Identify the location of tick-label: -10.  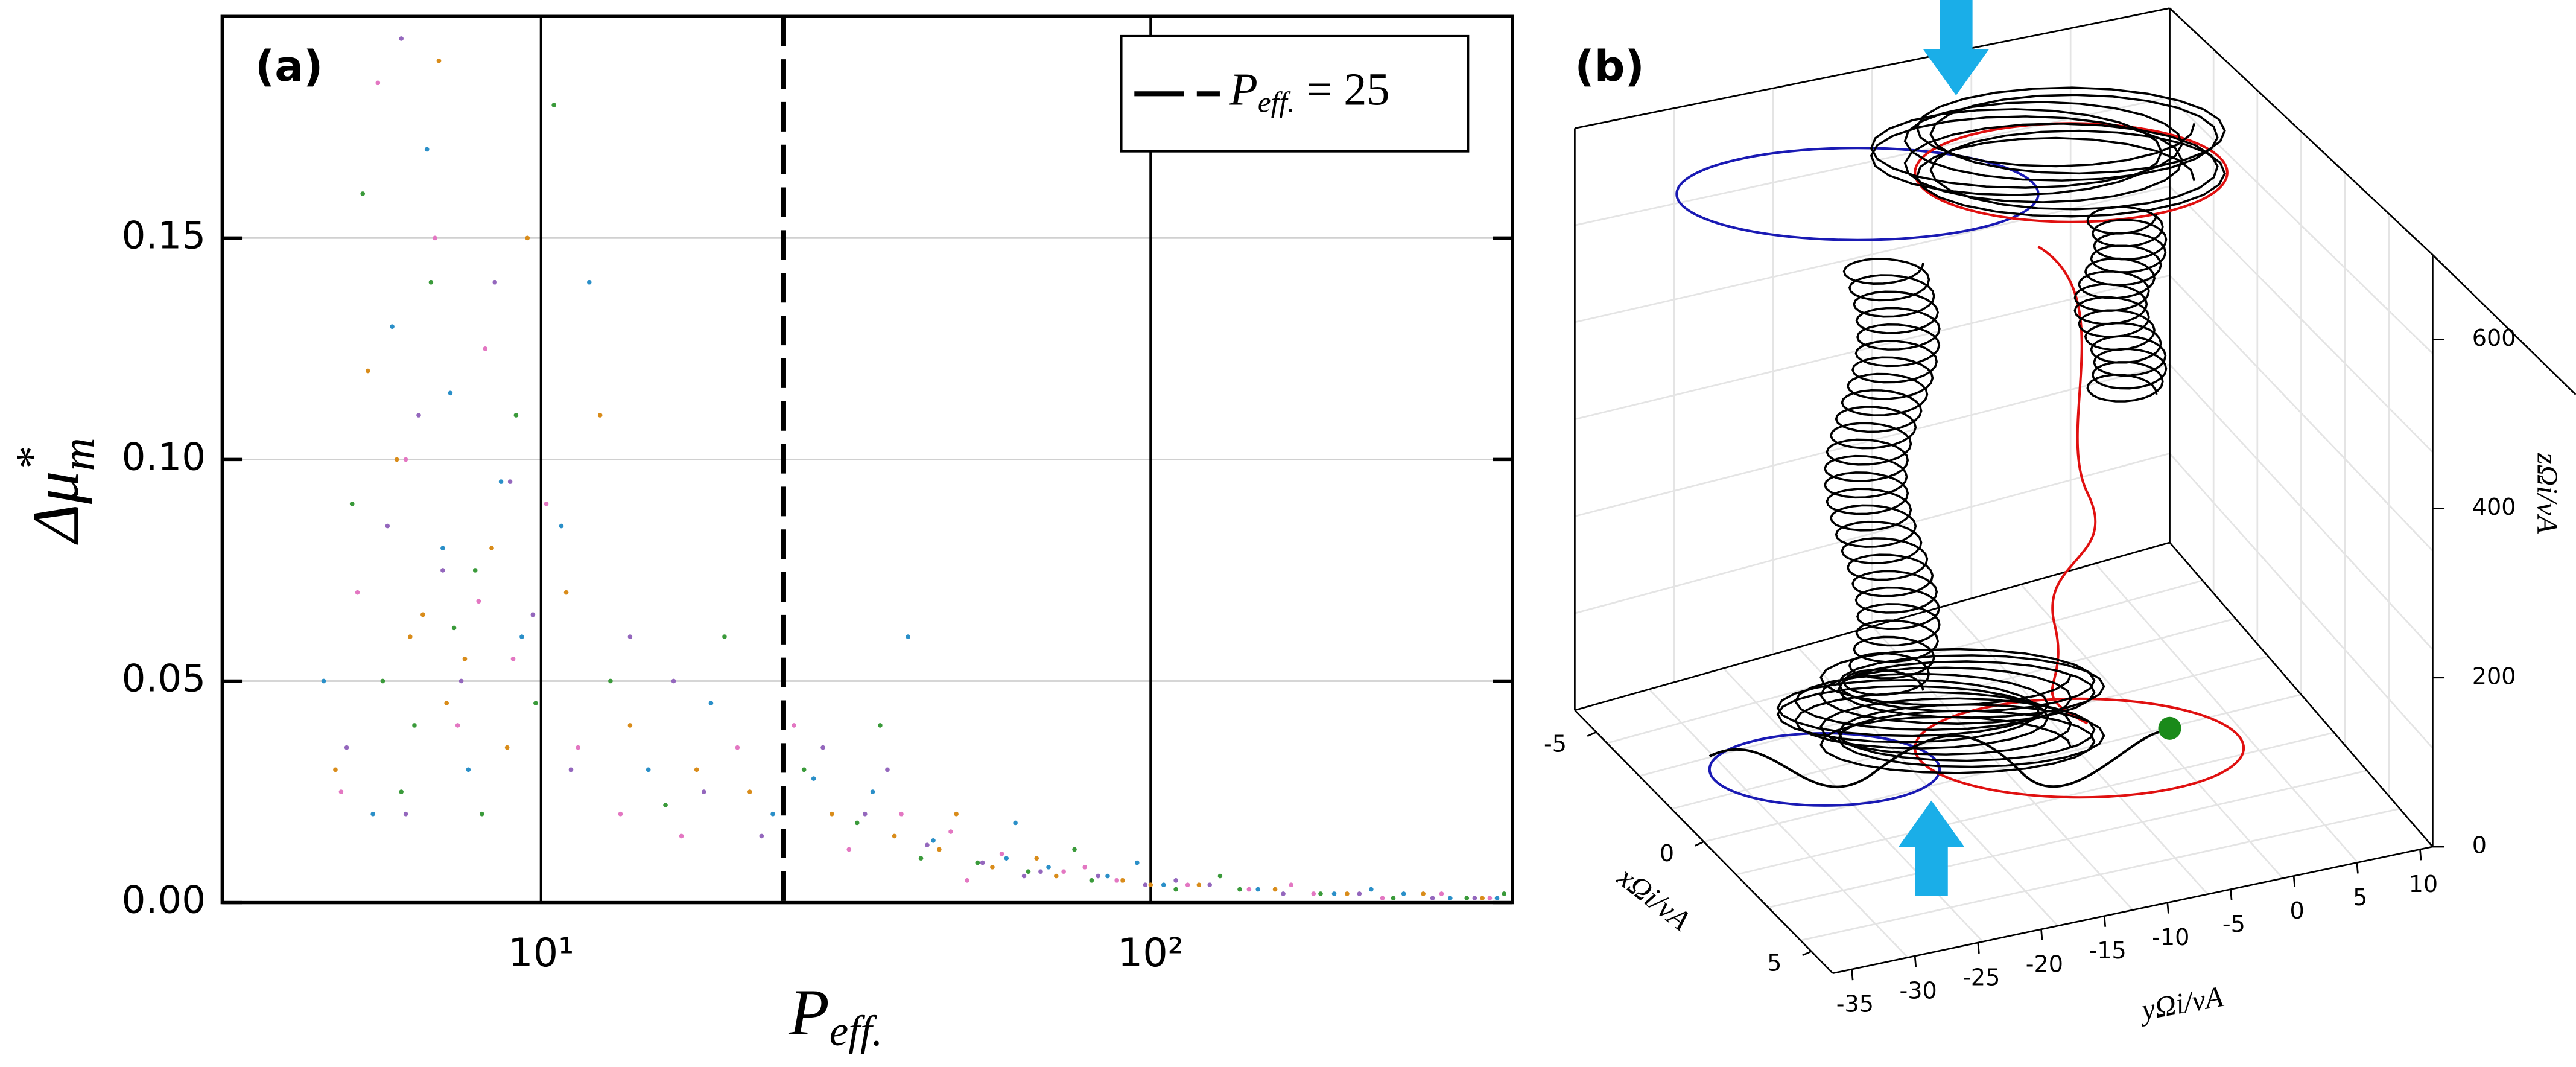
(2170, 937).